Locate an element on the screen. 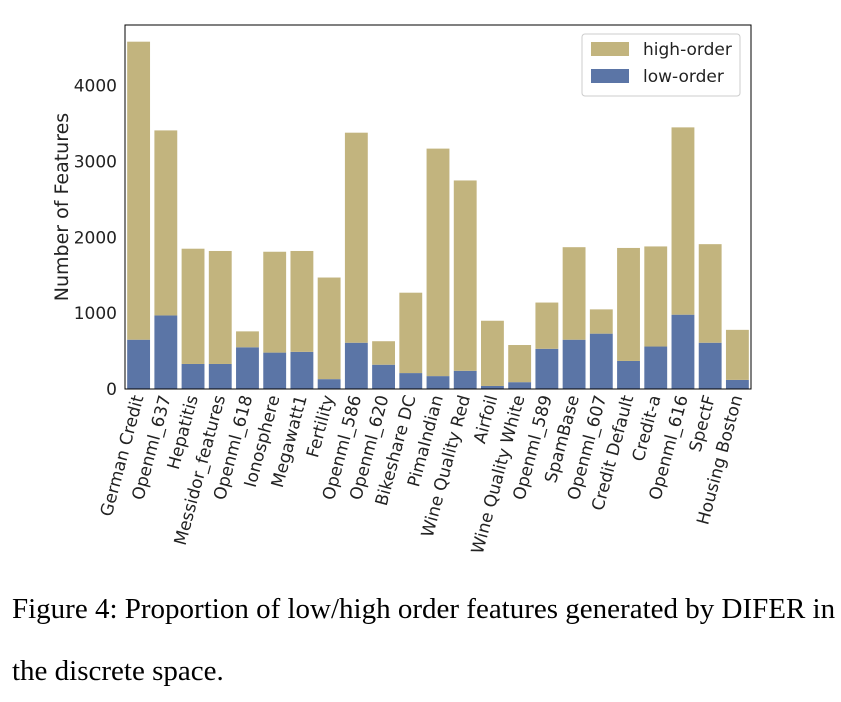 The height and width of the screenshot is (702, 841). y-tick-label: 2000 is located at coordinates (95, 238).